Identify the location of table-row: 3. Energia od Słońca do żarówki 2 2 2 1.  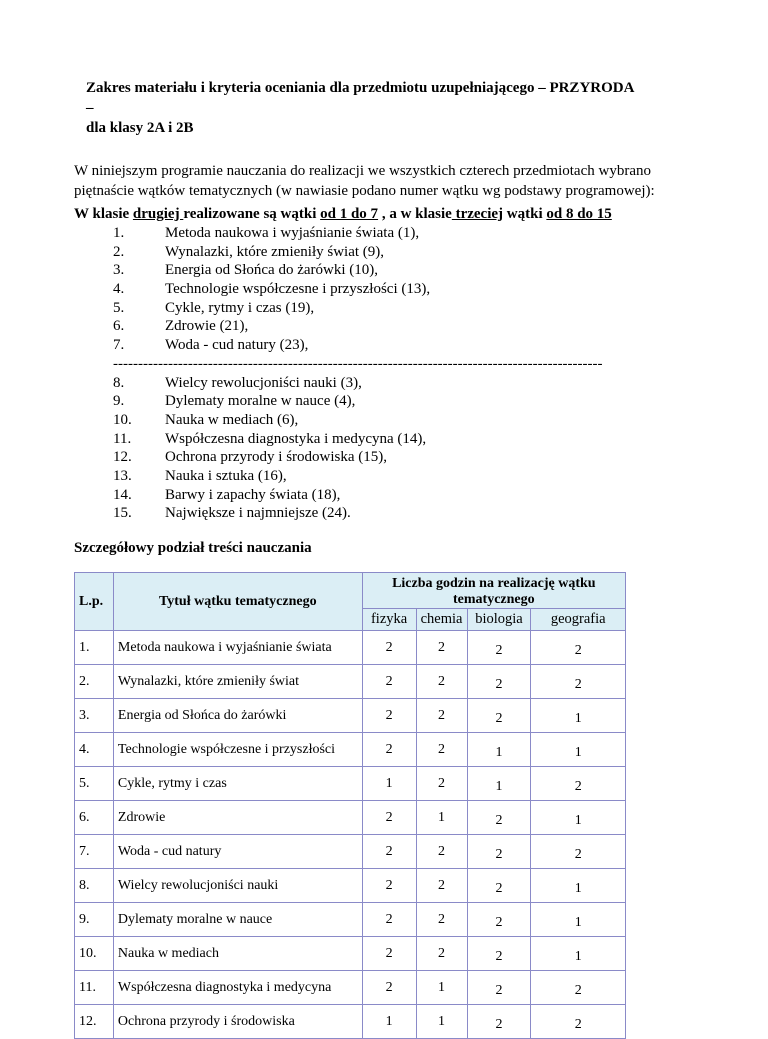
(350, 715).